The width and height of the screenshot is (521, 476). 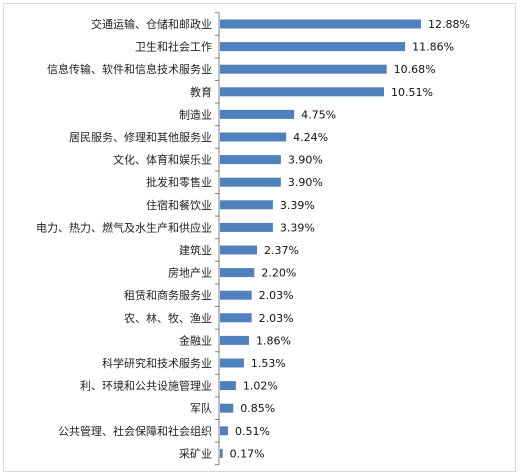 I want to click on data-label: 0.51%, so click(x=252, y=431).